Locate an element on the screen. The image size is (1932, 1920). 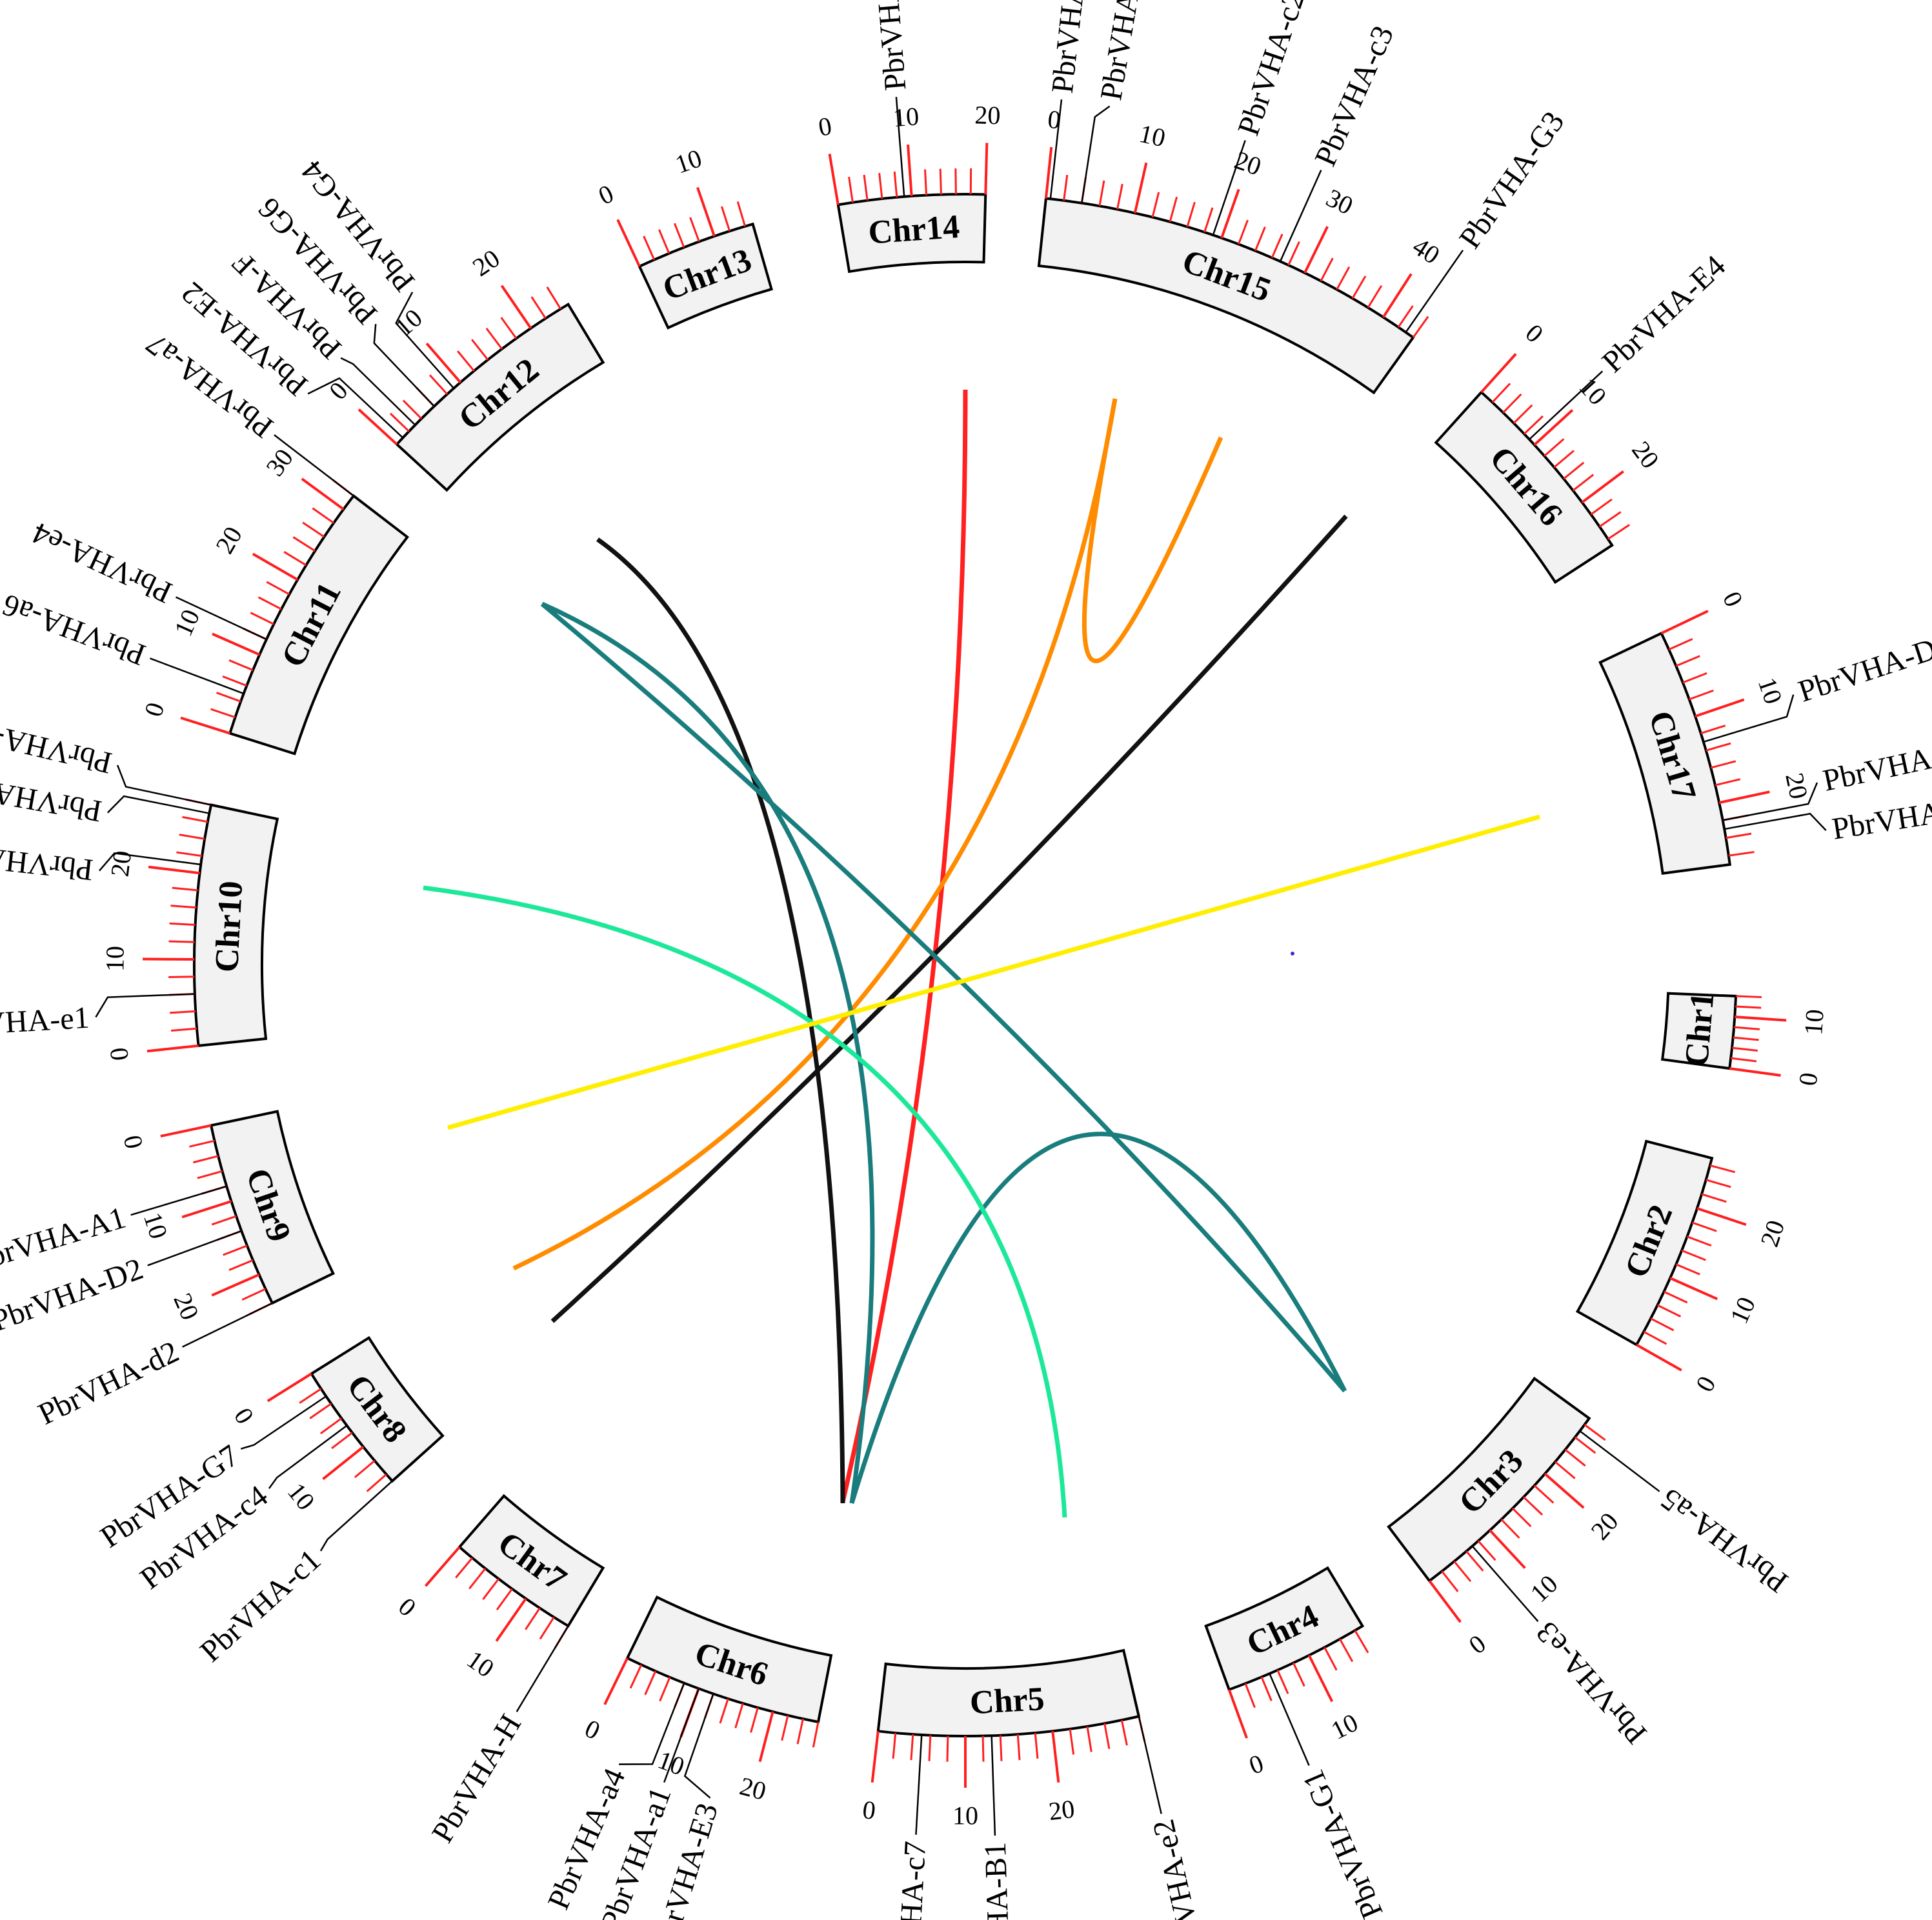
tick-label: 40 is located at coordinates (1426, 251).